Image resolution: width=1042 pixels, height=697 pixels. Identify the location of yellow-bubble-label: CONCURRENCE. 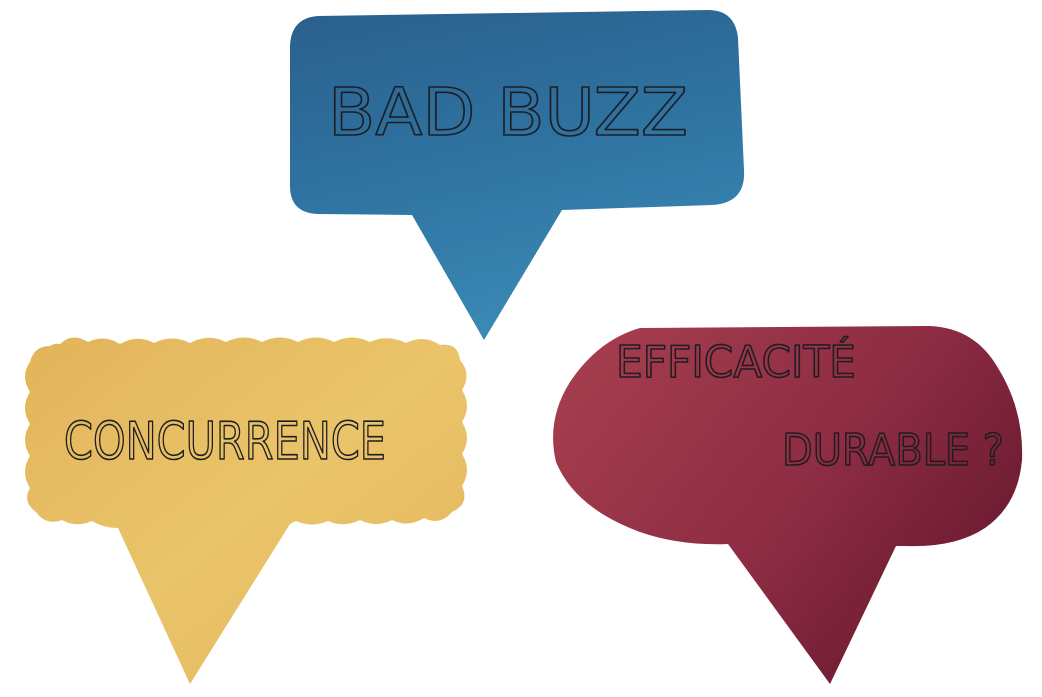
(225, 442).